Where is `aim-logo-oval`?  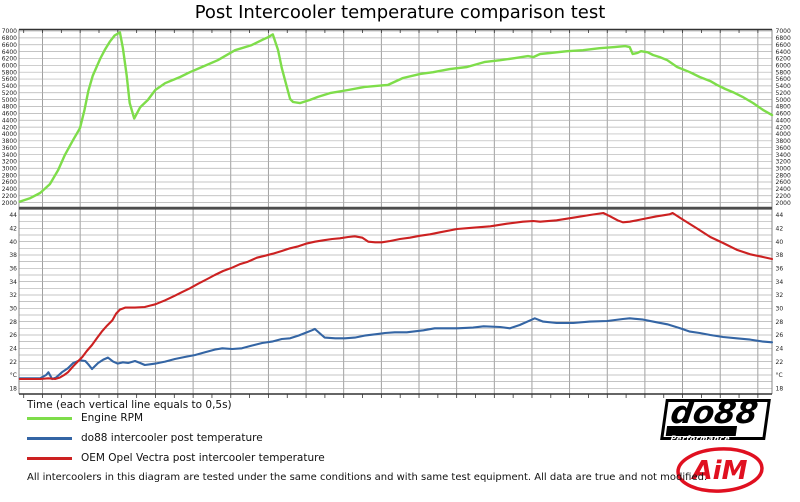 aim-logo-oval is located at coordinates (720, 470).